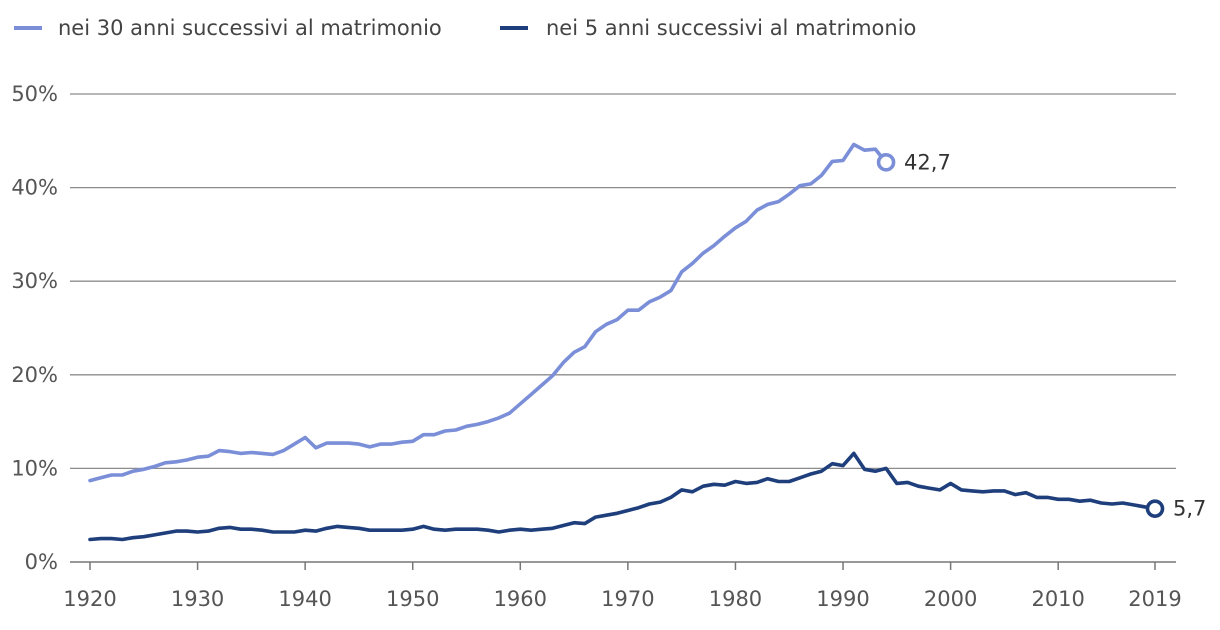 The width and height of the screenshot is (1220, 630). I want to click on x-tick-label: 1990, so click(842, 599).